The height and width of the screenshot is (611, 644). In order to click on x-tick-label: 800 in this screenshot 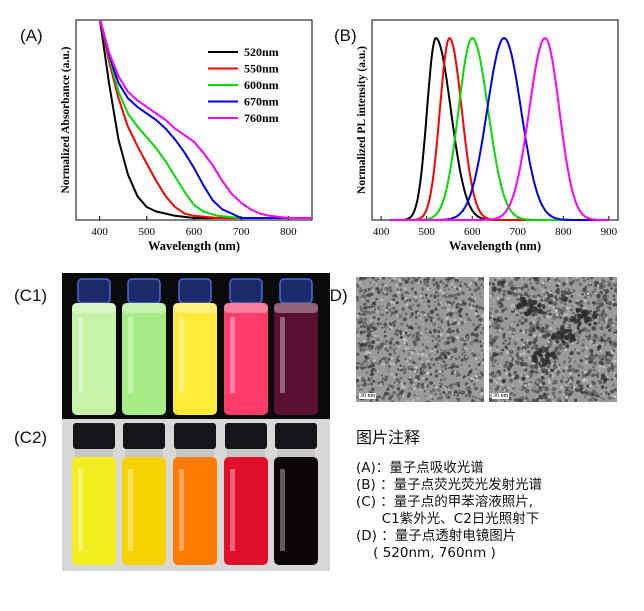, I will do `click(563, 232)`.